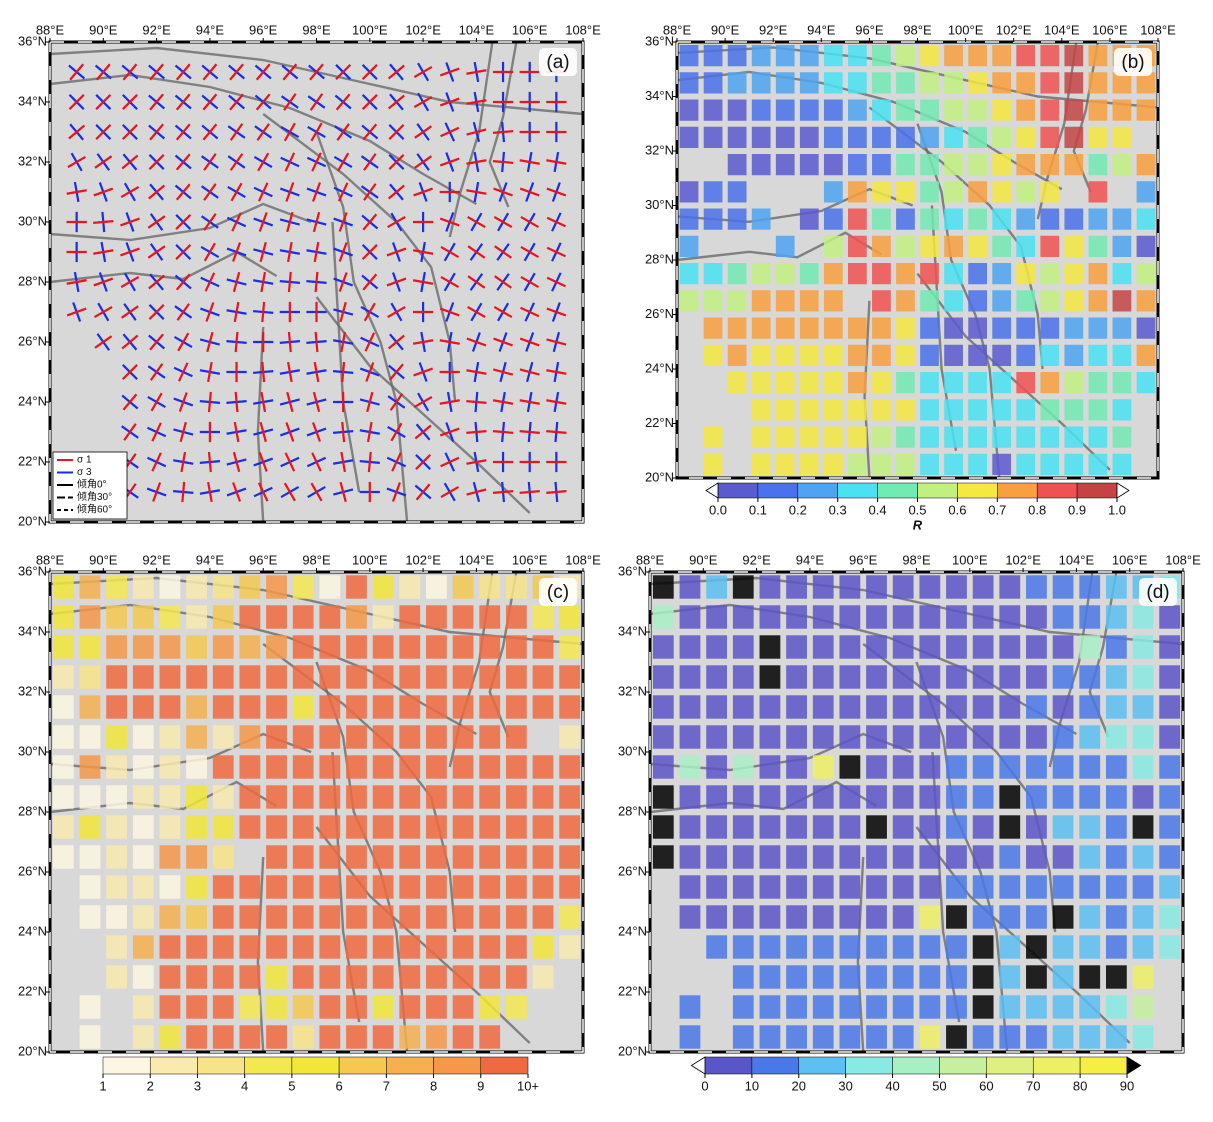  What do you see at coordinates (32, 570) in the screenshot?
I see `y-tick-label: 36°N` at bounding box center [32, 570].